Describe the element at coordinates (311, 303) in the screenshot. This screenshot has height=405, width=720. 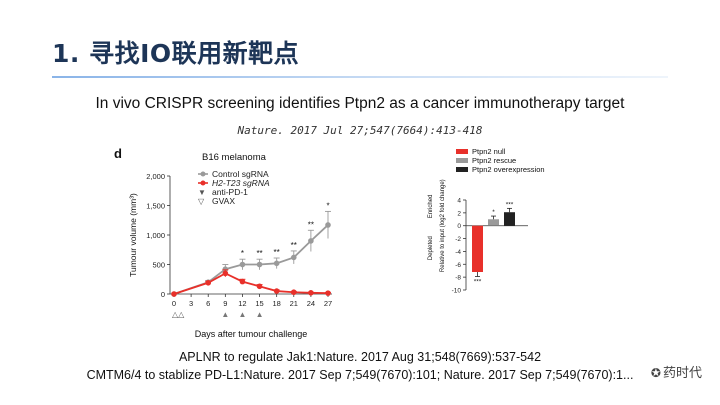
I see `x-tick-label: 24` at that location.